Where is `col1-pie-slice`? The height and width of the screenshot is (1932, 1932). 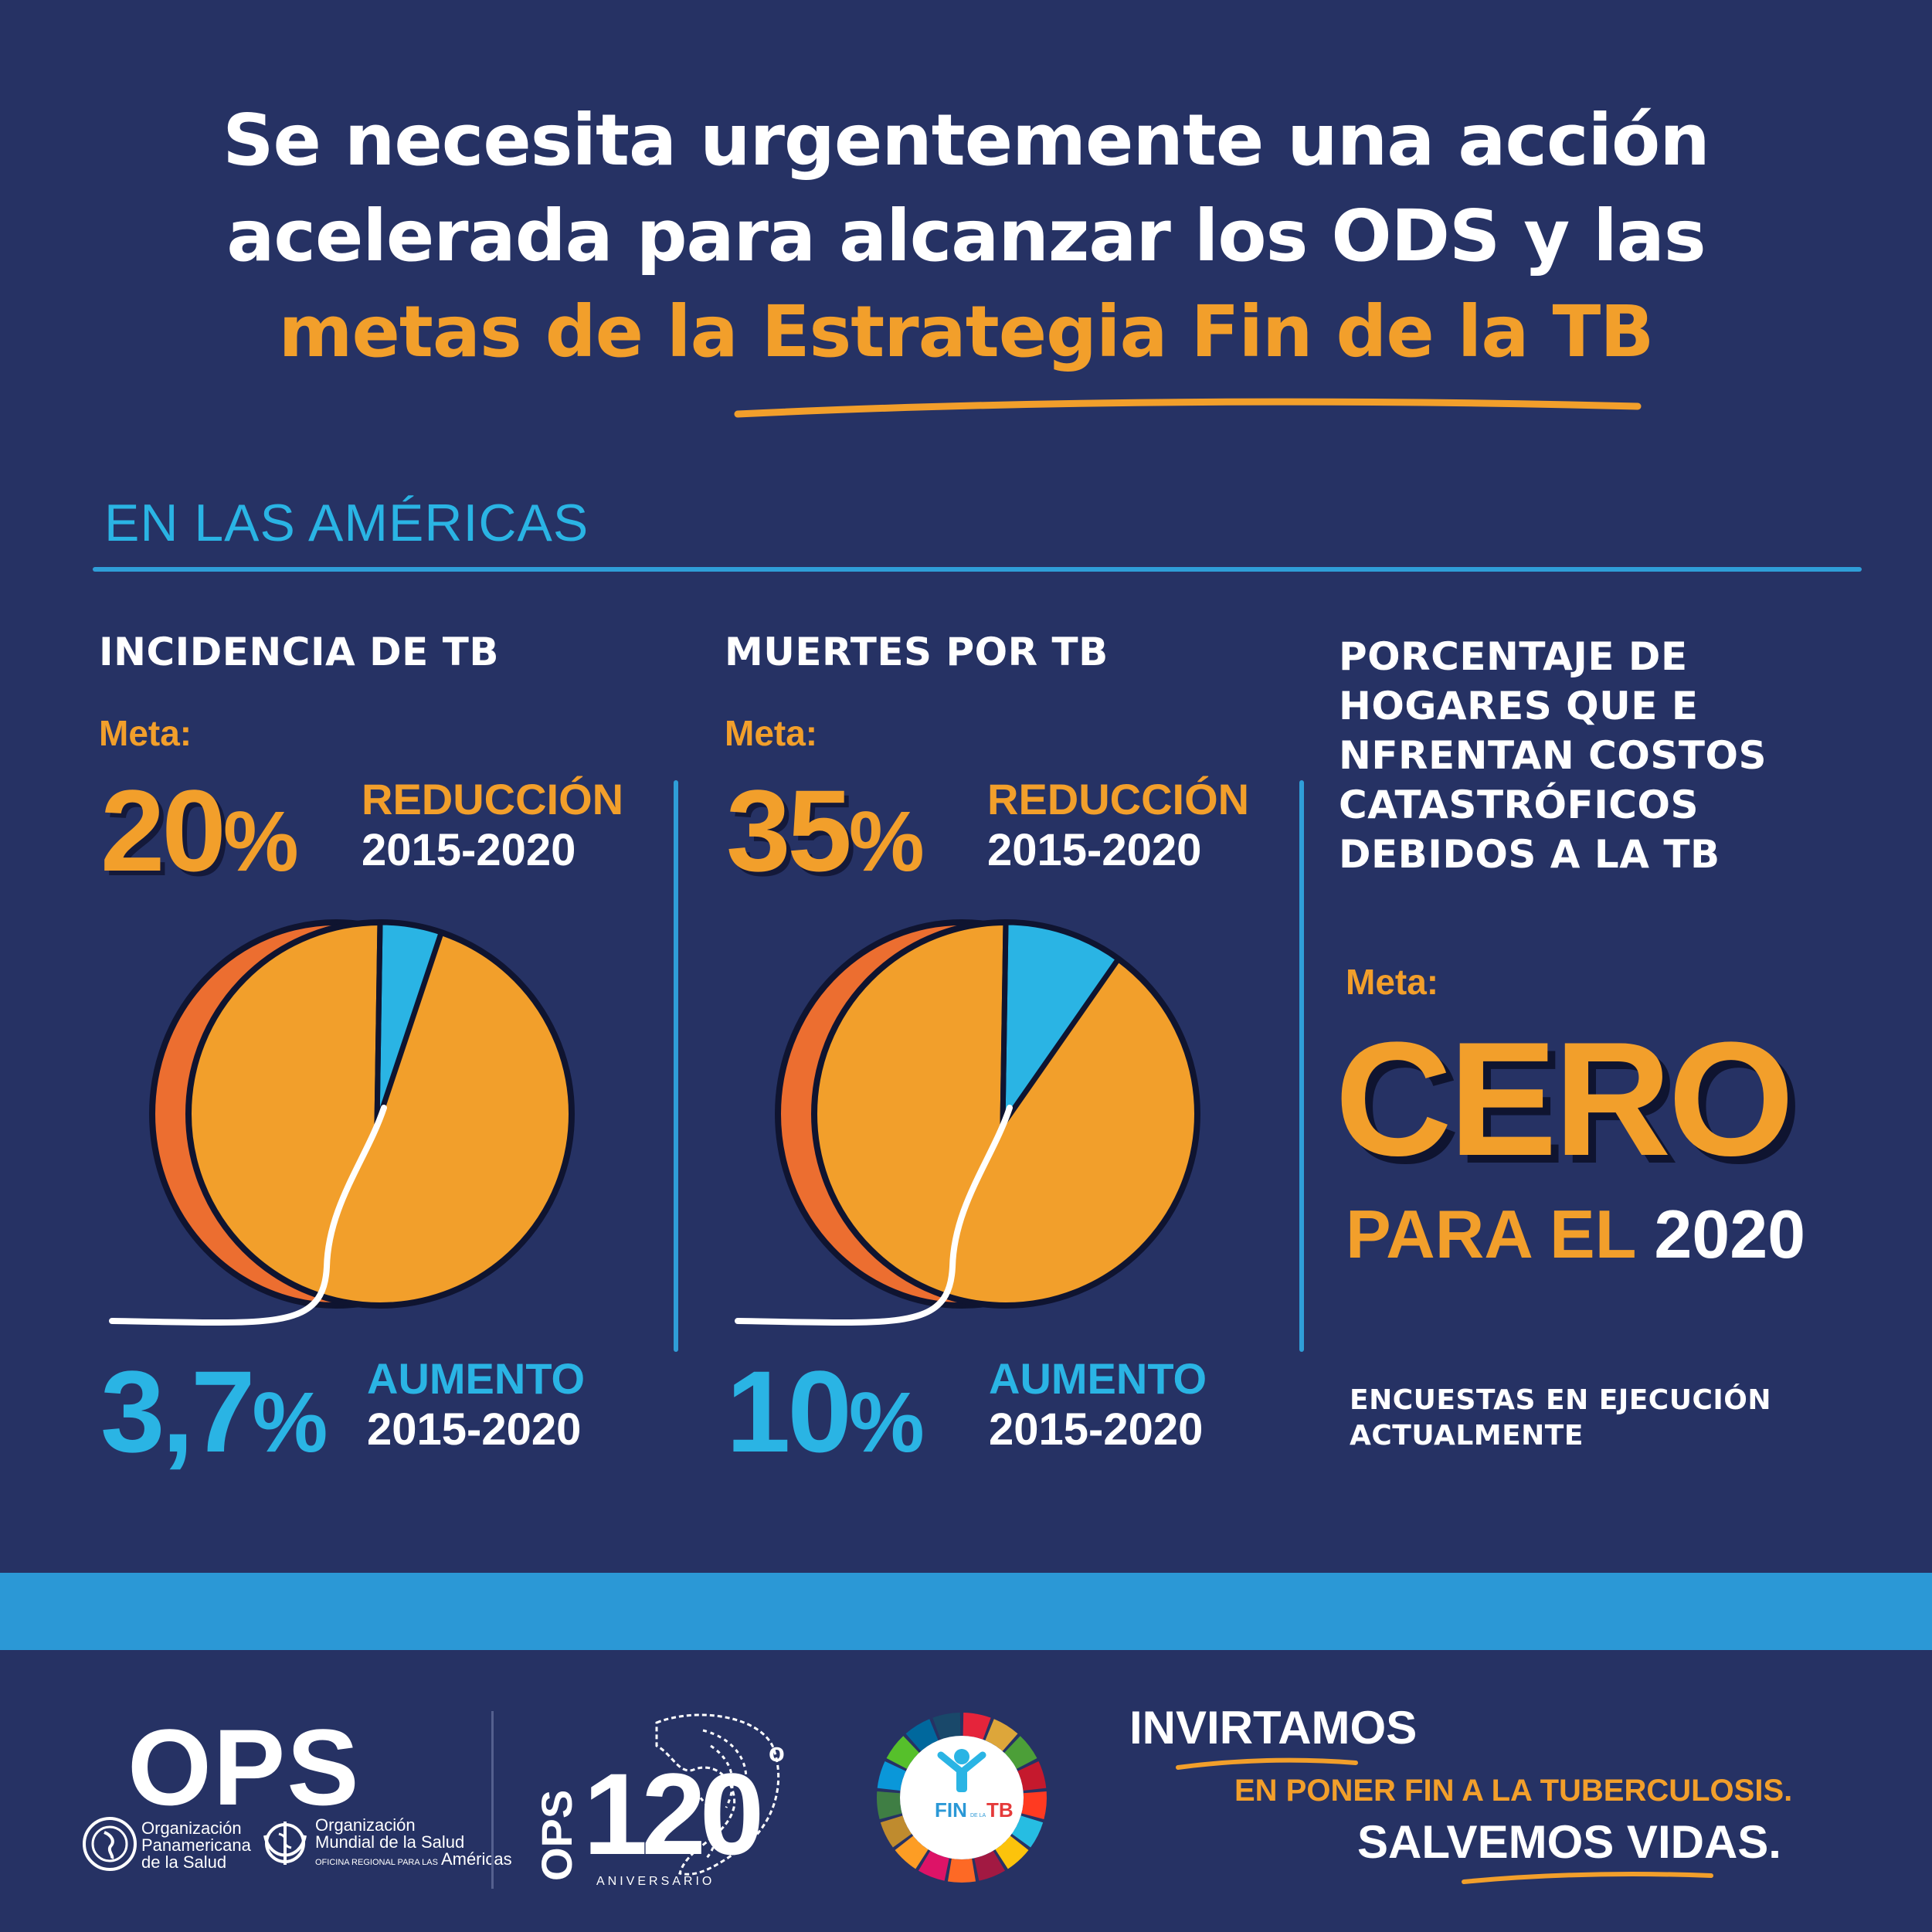 col1-pie-slice is located at coordinates (409, 1024).